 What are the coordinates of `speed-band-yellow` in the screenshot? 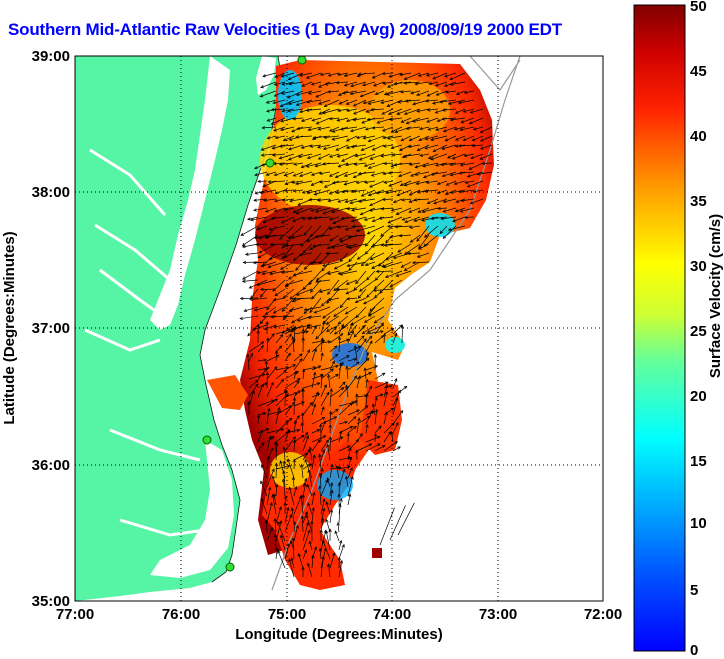 It's located at (330, 160).